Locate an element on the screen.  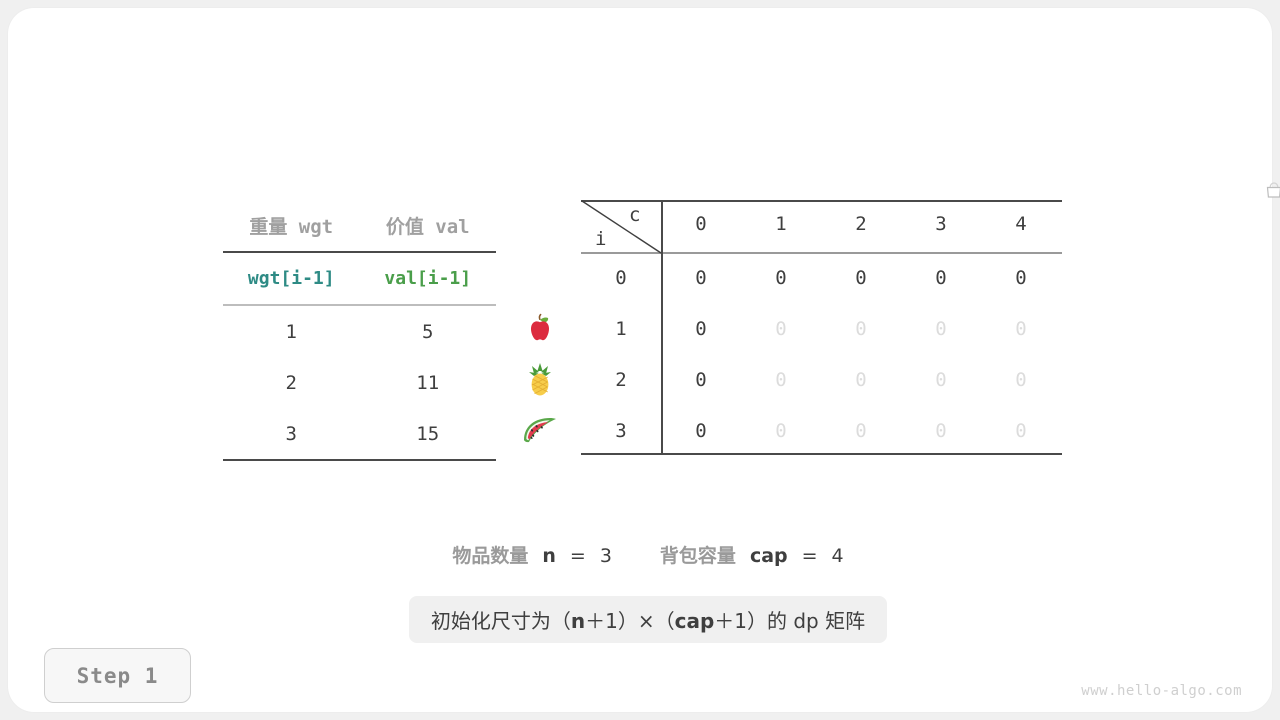
description-wrapper: 初始化尺寸为（n＋1）×（cap＋1）的 dp 矩阵 is located at coordinates (644, 619).